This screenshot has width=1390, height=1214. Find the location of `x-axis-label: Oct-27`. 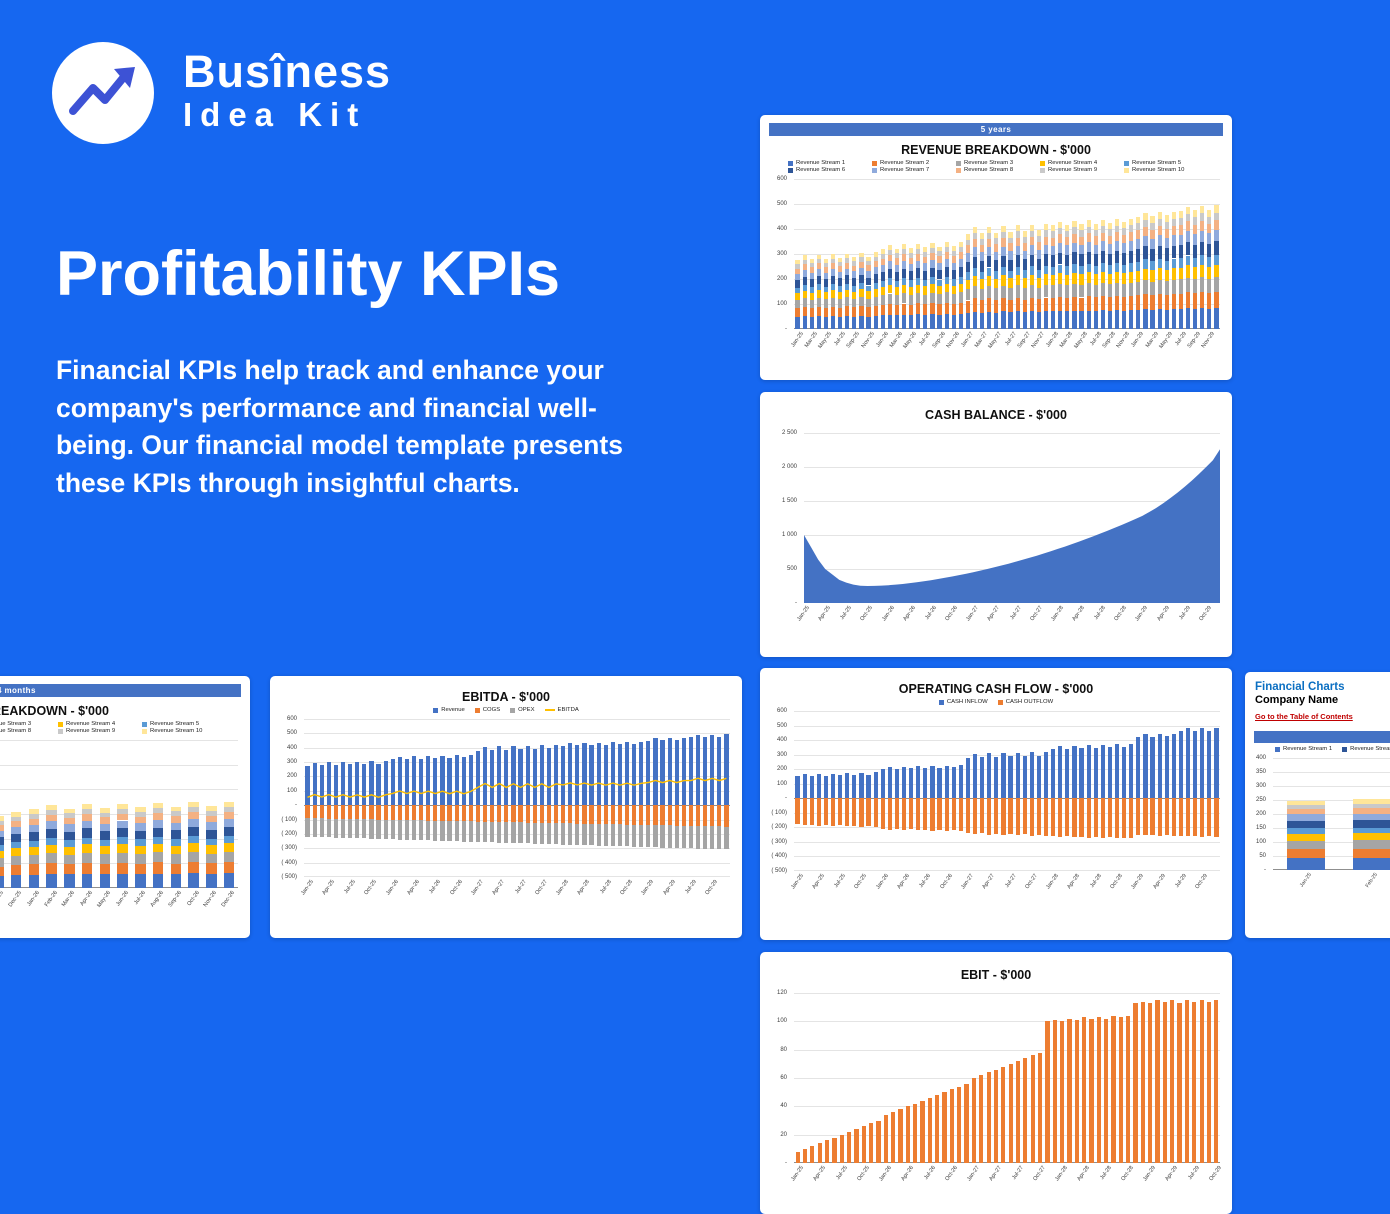

x-axis-label: Oct-27 is located at coordinates (541, 888).